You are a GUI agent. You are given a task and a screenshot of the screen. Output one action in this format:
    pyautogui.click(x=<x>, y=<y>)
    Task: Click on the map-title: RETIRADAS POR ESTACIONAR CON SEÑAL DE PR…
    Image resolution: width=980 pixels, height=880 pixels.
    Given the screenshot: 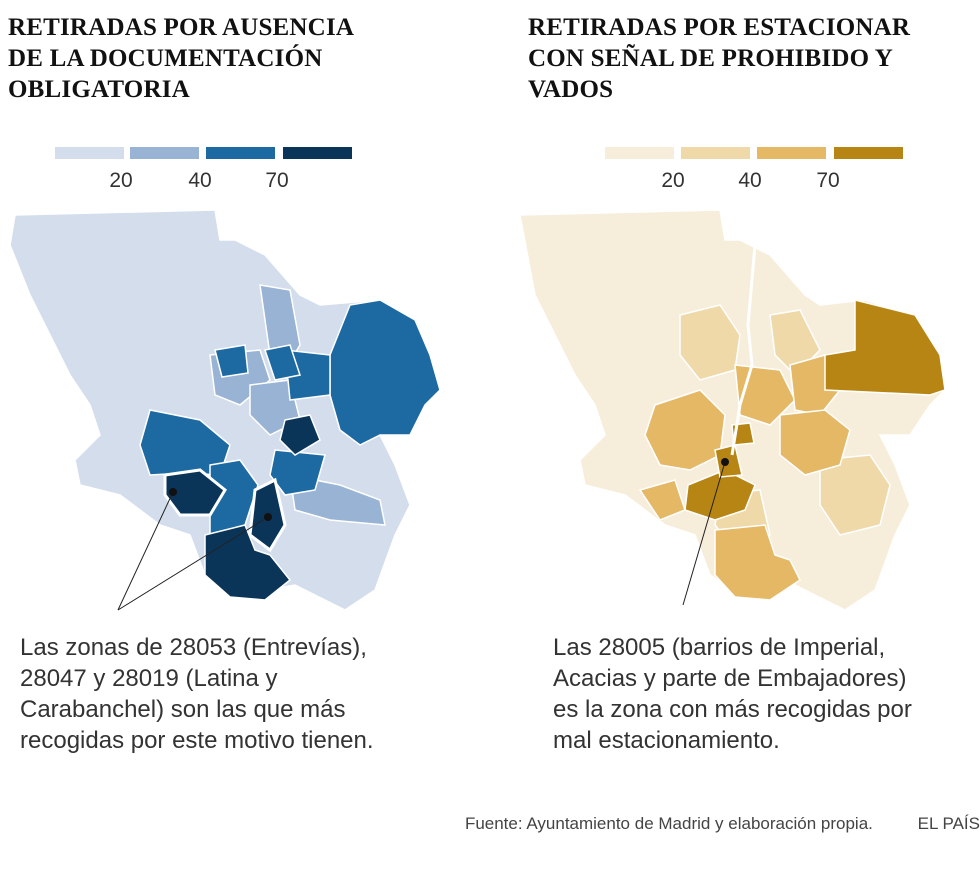 What is the action you would take?
    pyautogui.click(x=719, y=58)
    